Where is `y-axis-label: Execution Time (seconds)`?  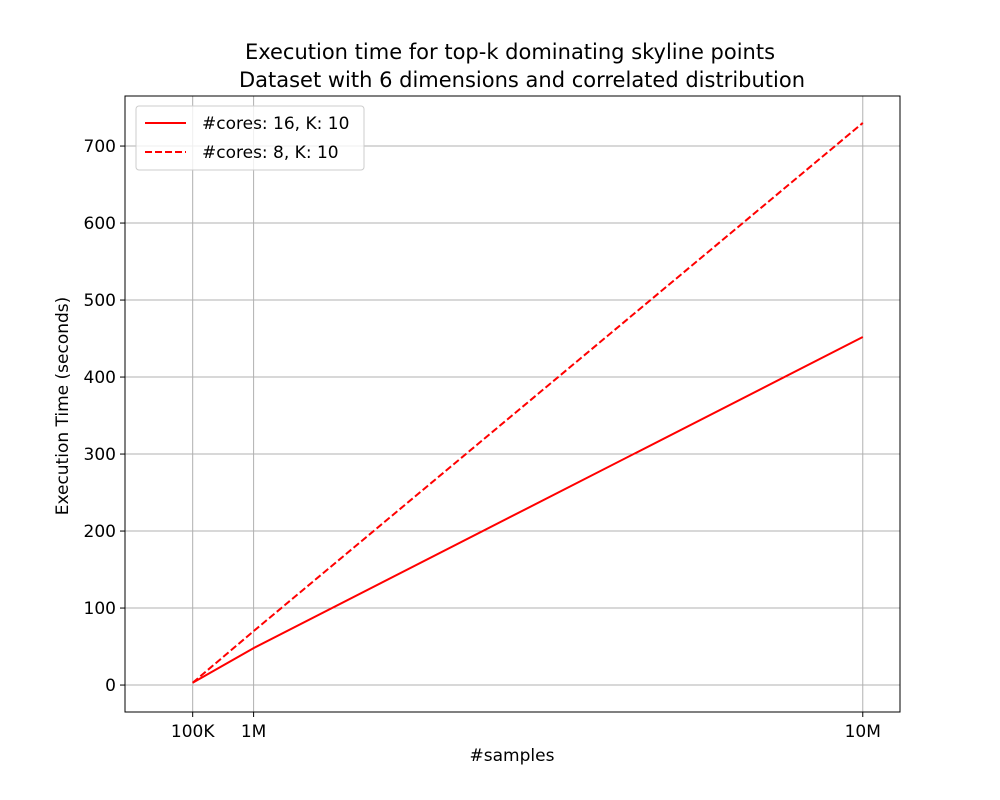
y-axis-label: Execution Time (seconds) is located at coordinates (63, 406).